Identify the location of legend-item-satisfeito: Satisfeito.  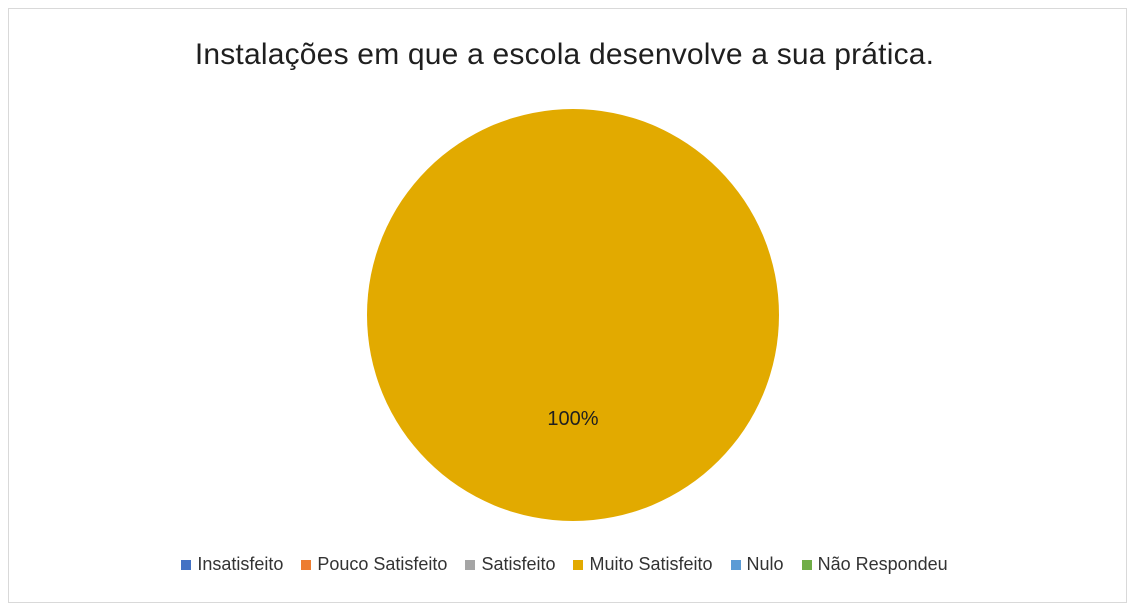
(510, 564).